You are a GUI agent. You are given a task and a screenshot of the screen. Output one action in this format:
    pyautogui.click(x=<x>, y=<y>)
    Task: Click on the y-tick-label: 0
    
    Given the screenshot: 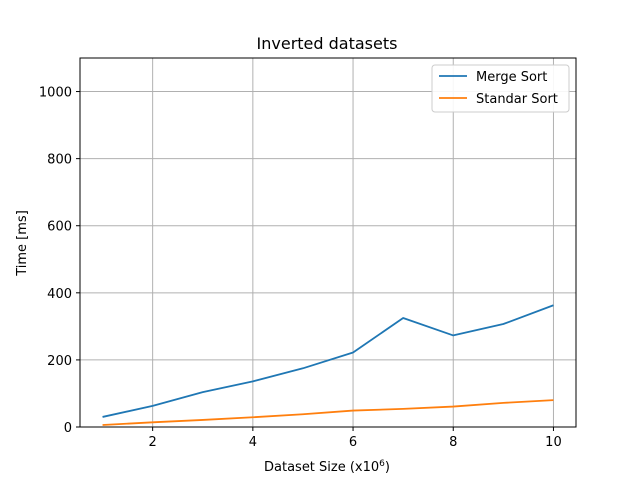 What is the action you would take?
    pyautogui.click(x=68, y=428)
    